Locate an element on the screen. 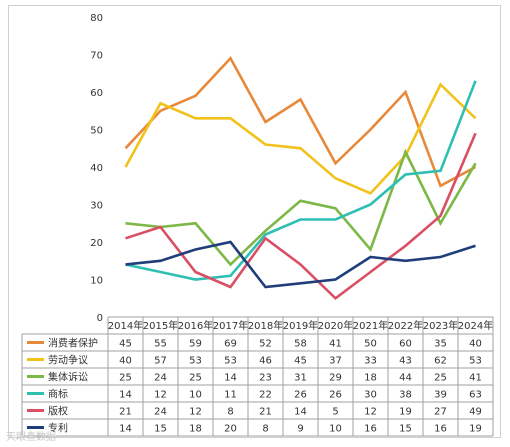  x-tick-label: 2024年 is located at coordinates (475, 325).